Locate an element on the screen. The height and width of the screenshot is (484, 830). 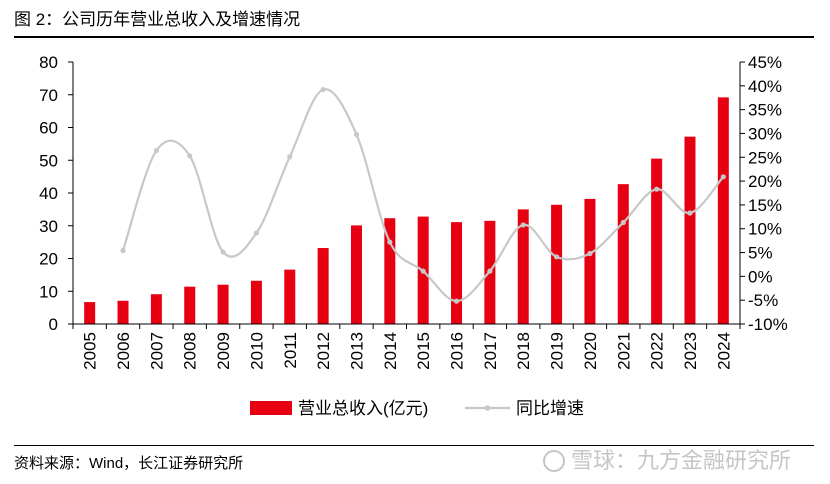
x-tick-label: 2017 is located at coordinates (490, 351).